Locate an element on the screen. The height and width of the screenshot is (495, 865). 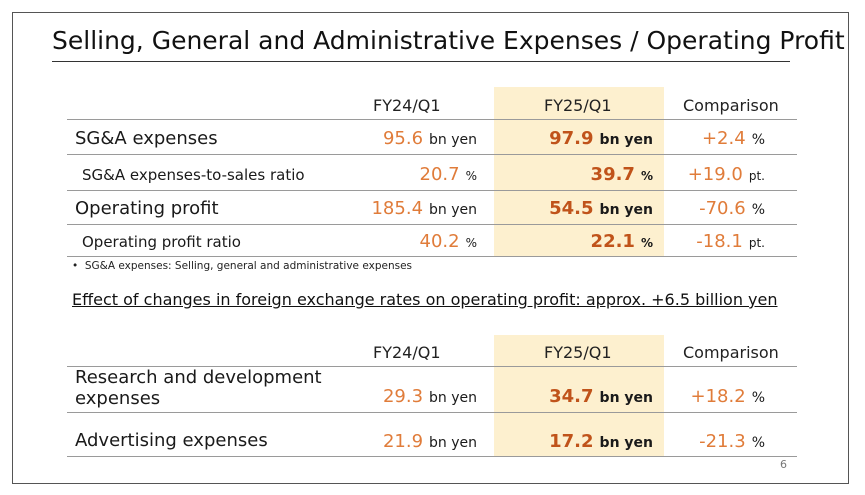
row-rnd-label: Research and development expenses is located at coordinates (198, 388).